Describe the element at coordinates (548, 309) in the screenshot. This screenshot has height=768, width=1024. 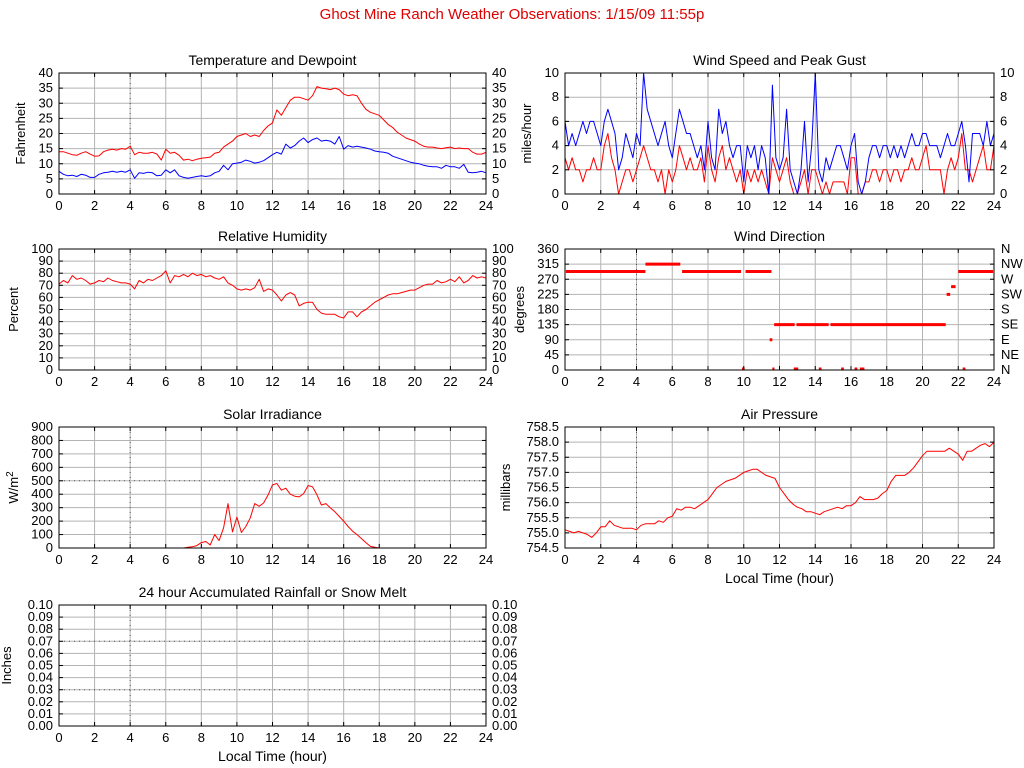
I see `y-tick-label: 180` at that location.